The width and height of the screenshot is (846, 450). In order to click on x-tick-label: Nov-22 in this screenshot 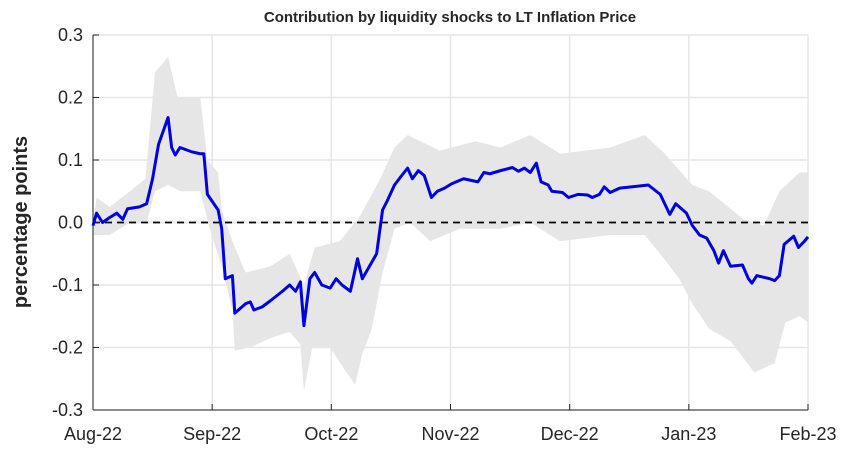, I will do `click(450, 434)`.